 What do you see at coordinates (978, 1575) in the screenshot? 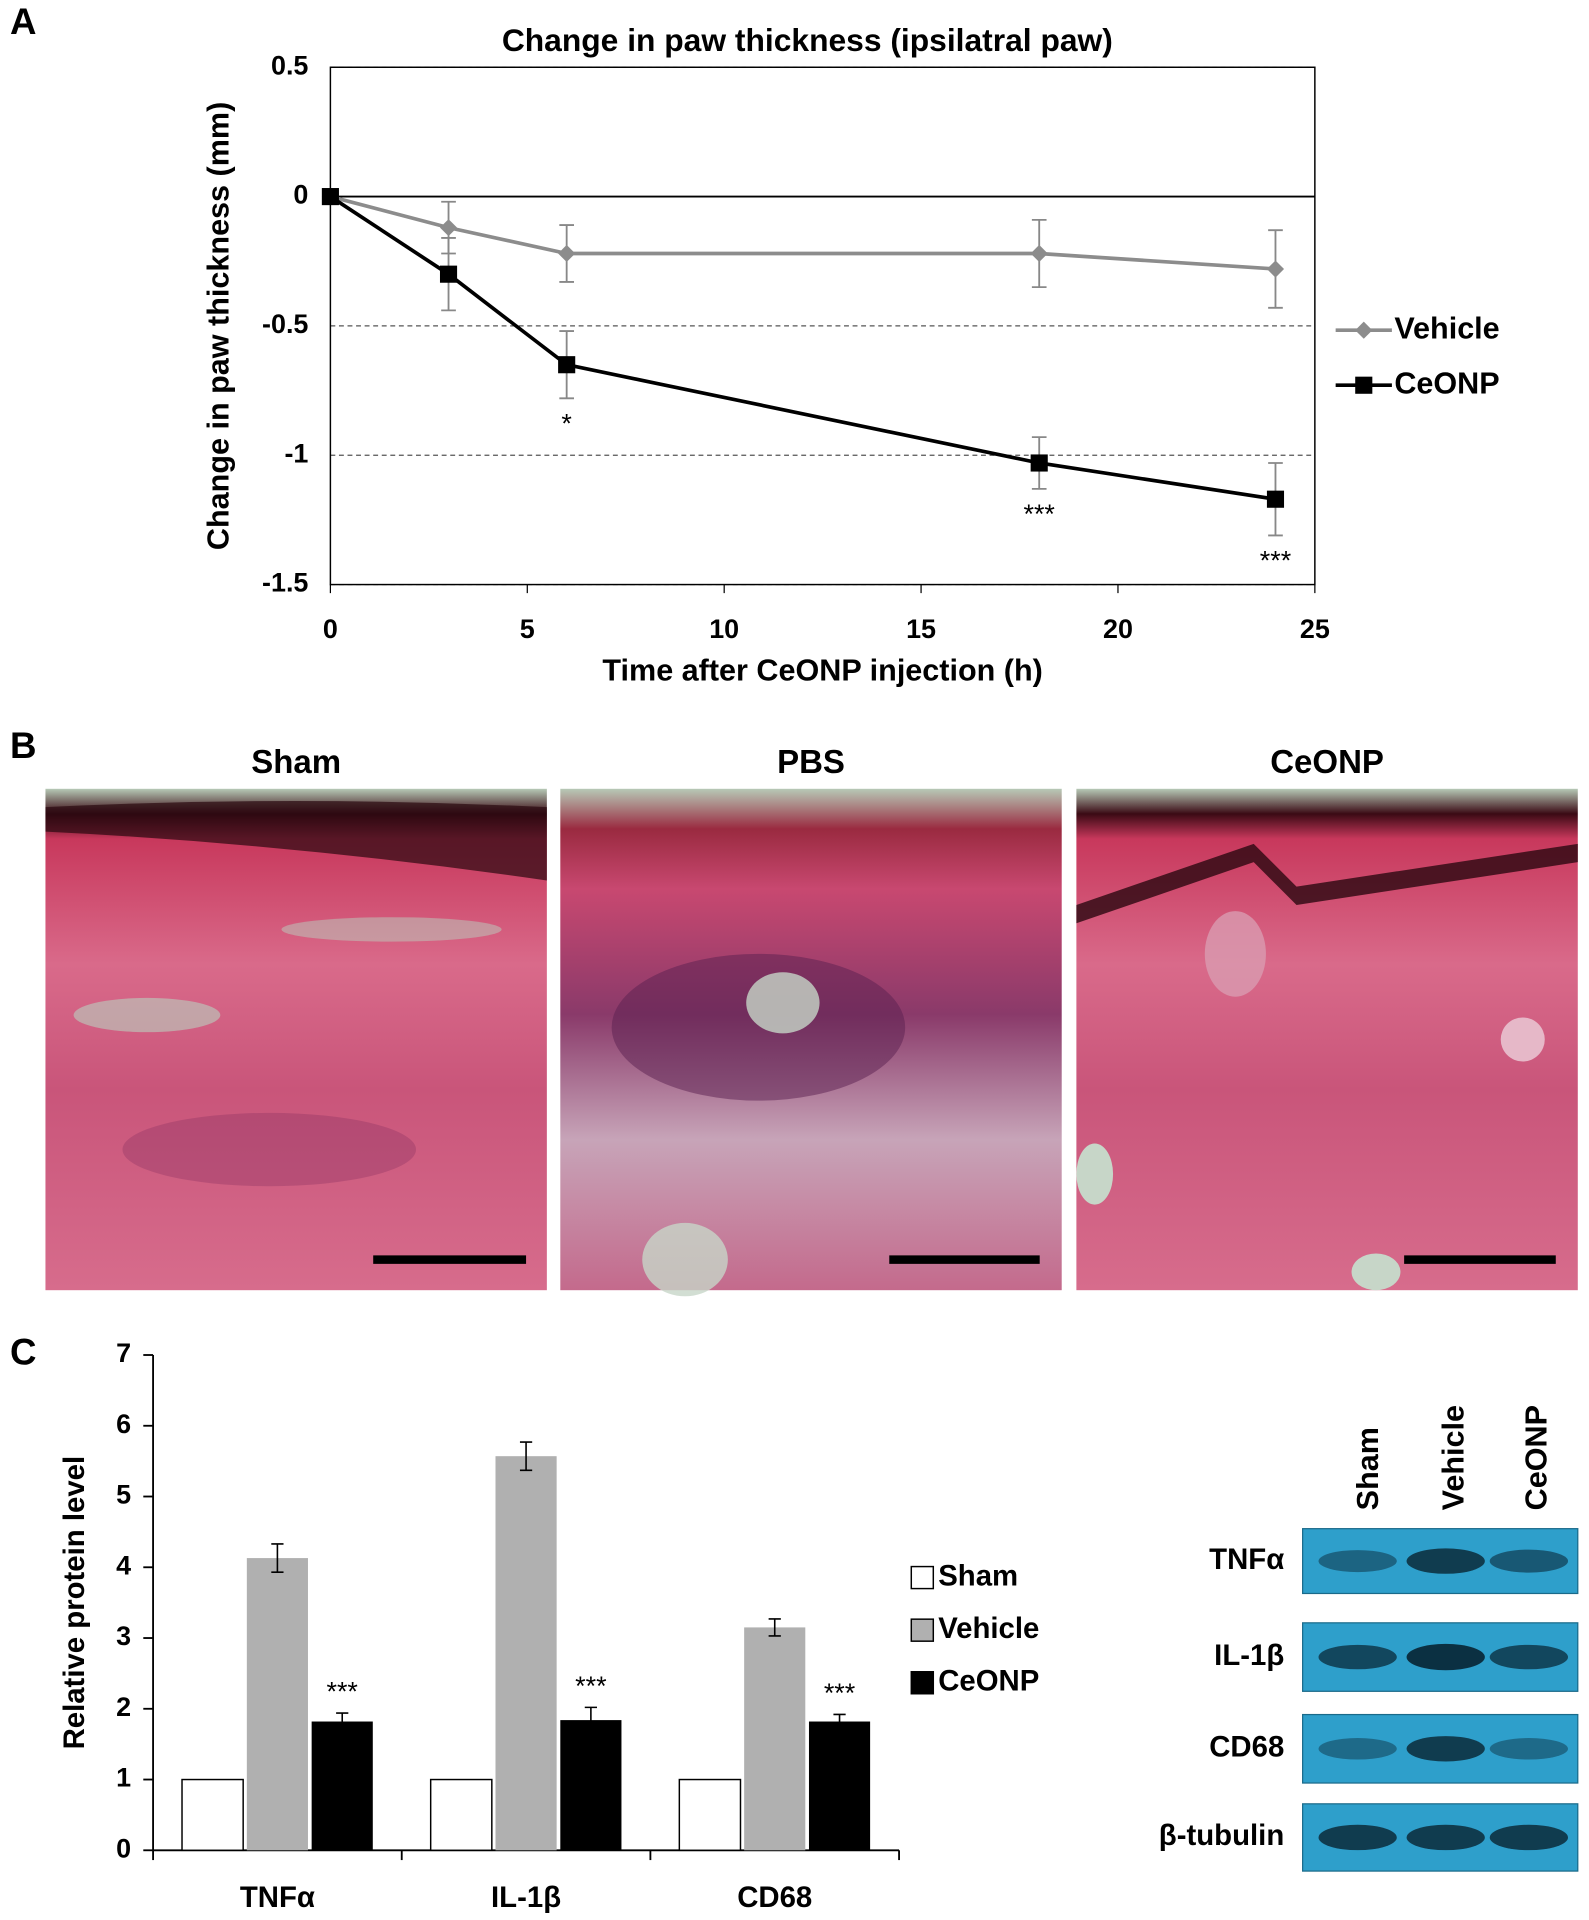
I see `legend-label: Sham` at bounding box center [978, 1575].